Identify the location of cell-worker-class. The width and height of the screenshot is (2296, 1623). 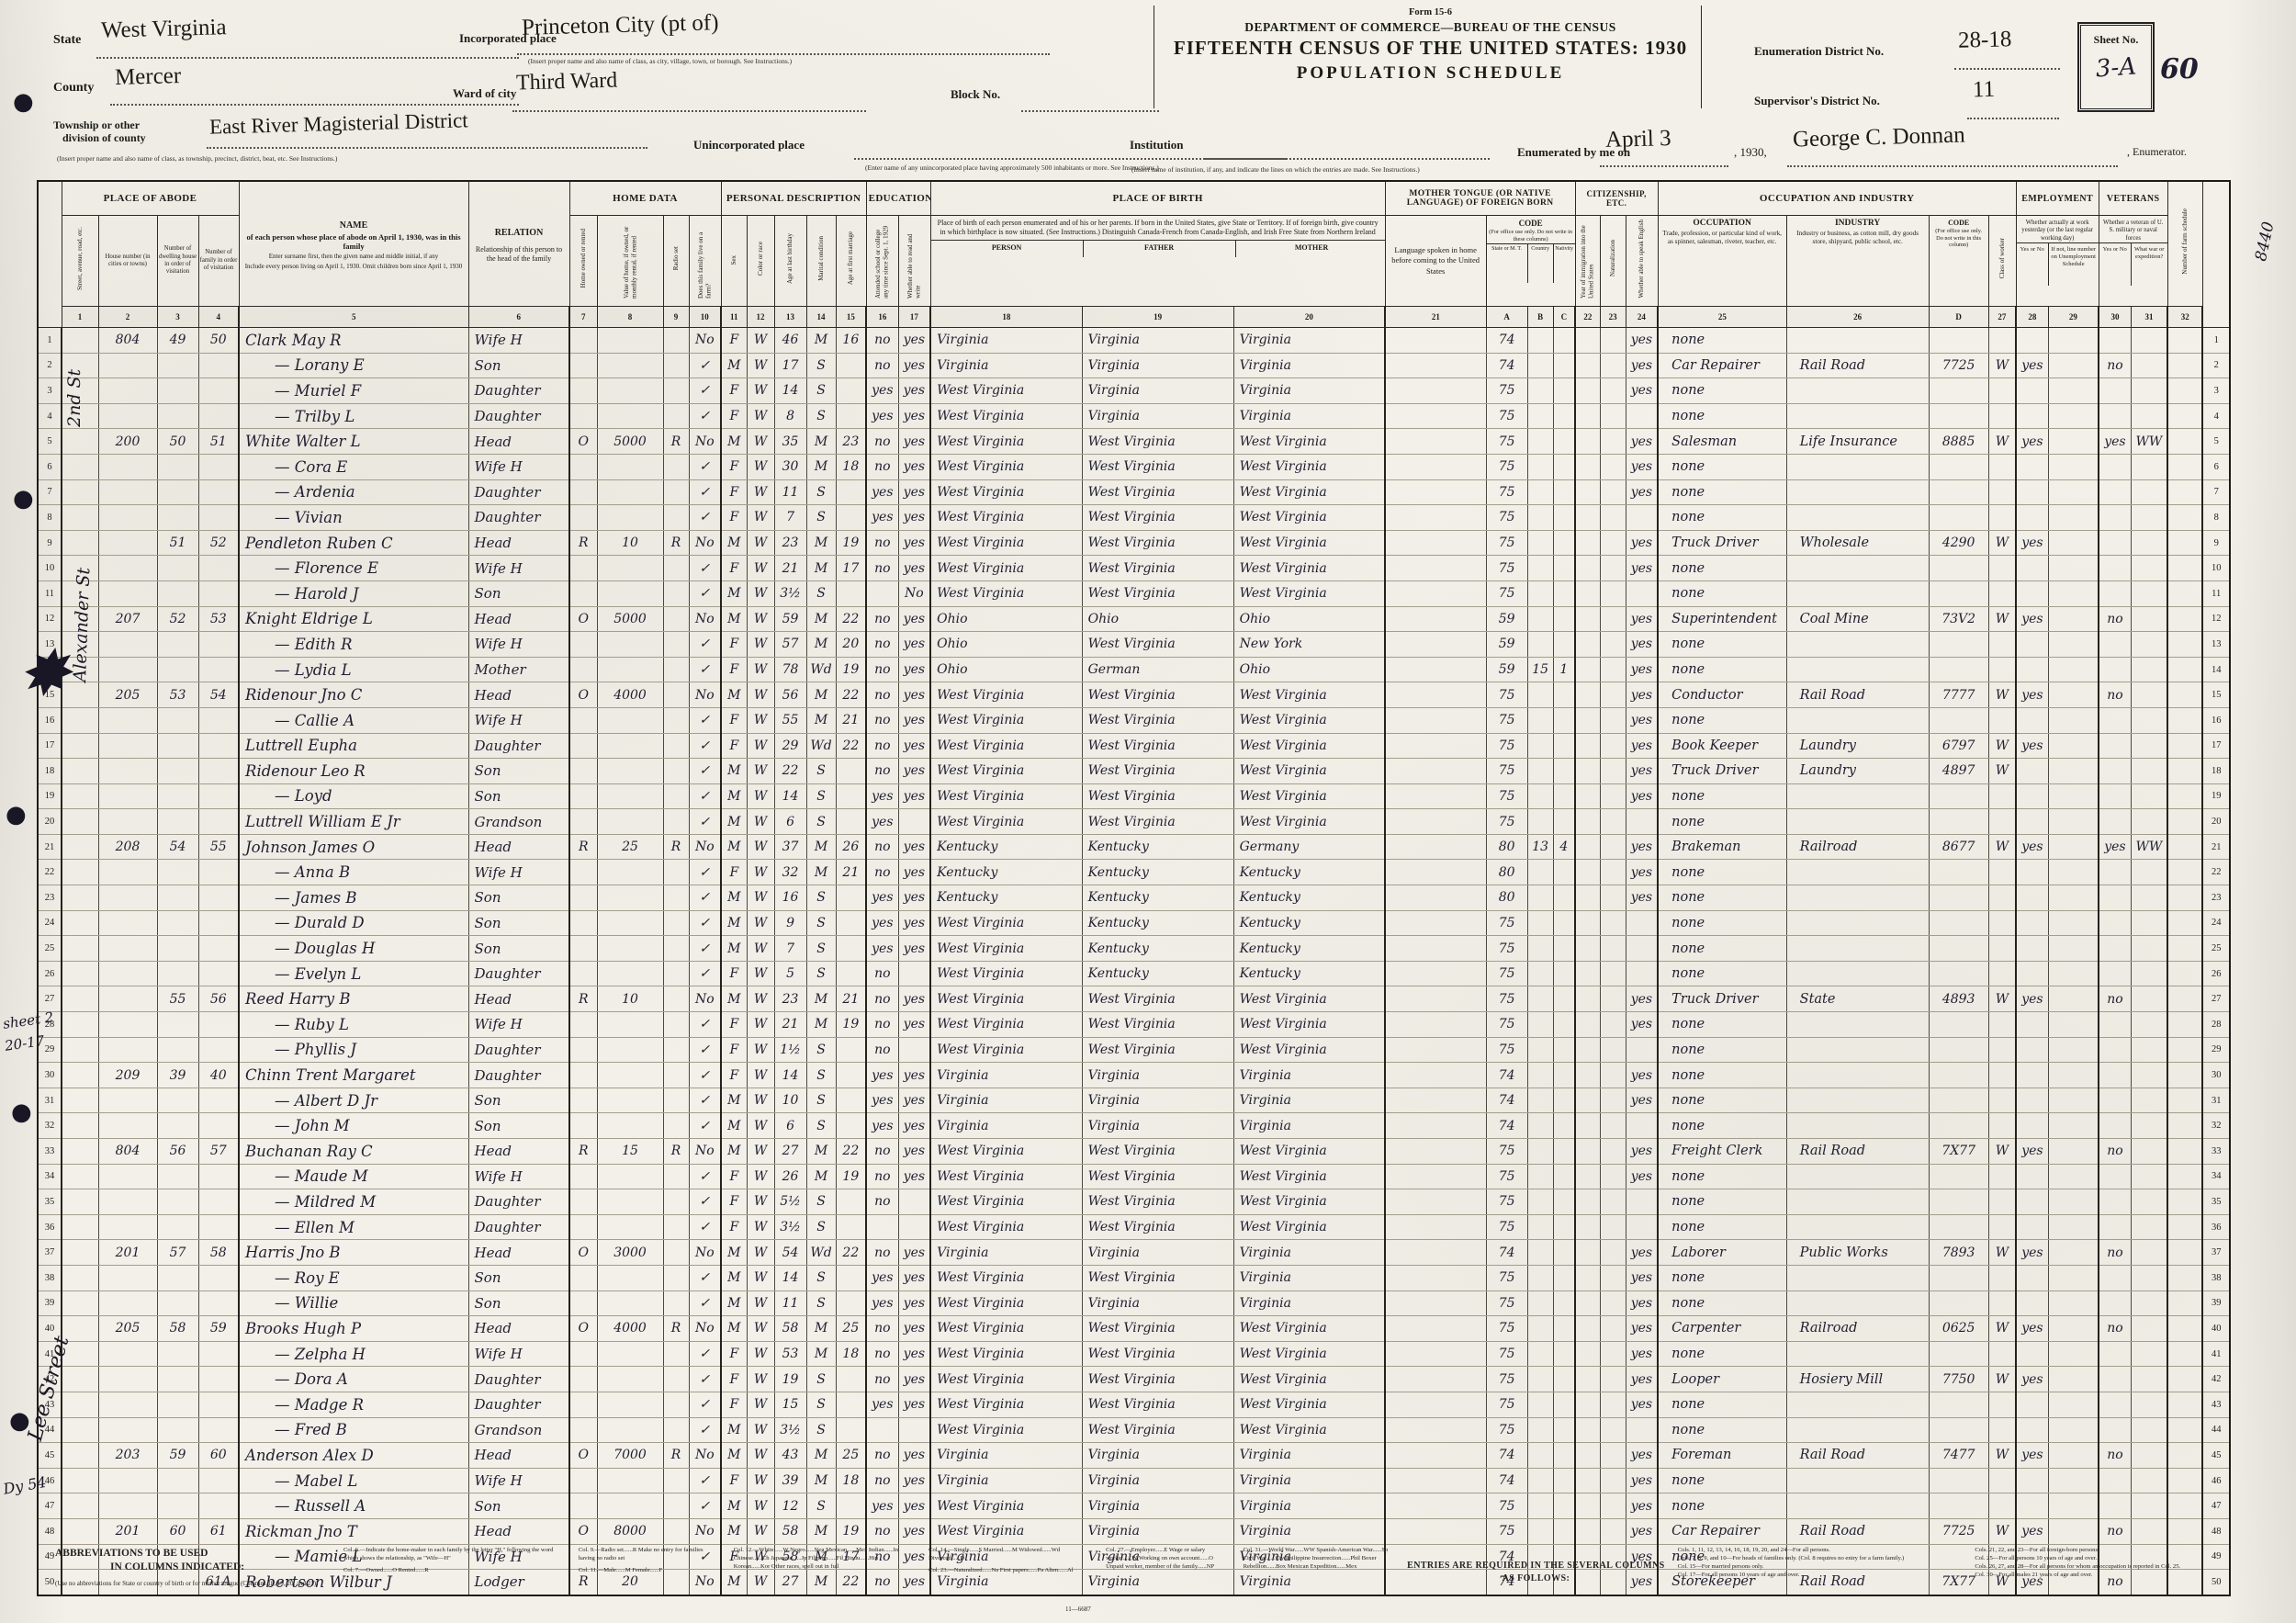
(2003, 644).